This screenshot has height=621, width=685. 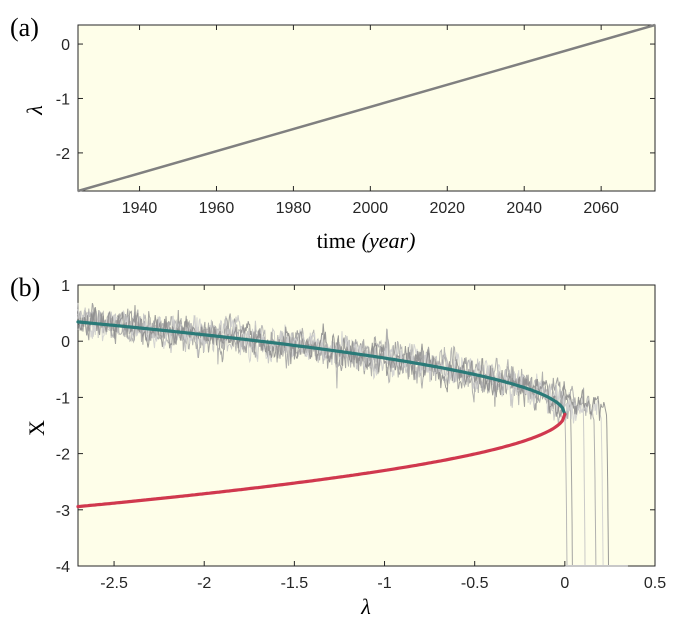 What do you see at coordinates (294, 208) in the screenshot?
I see `x-tick-label: 1980` at bounding box center [294, 208].